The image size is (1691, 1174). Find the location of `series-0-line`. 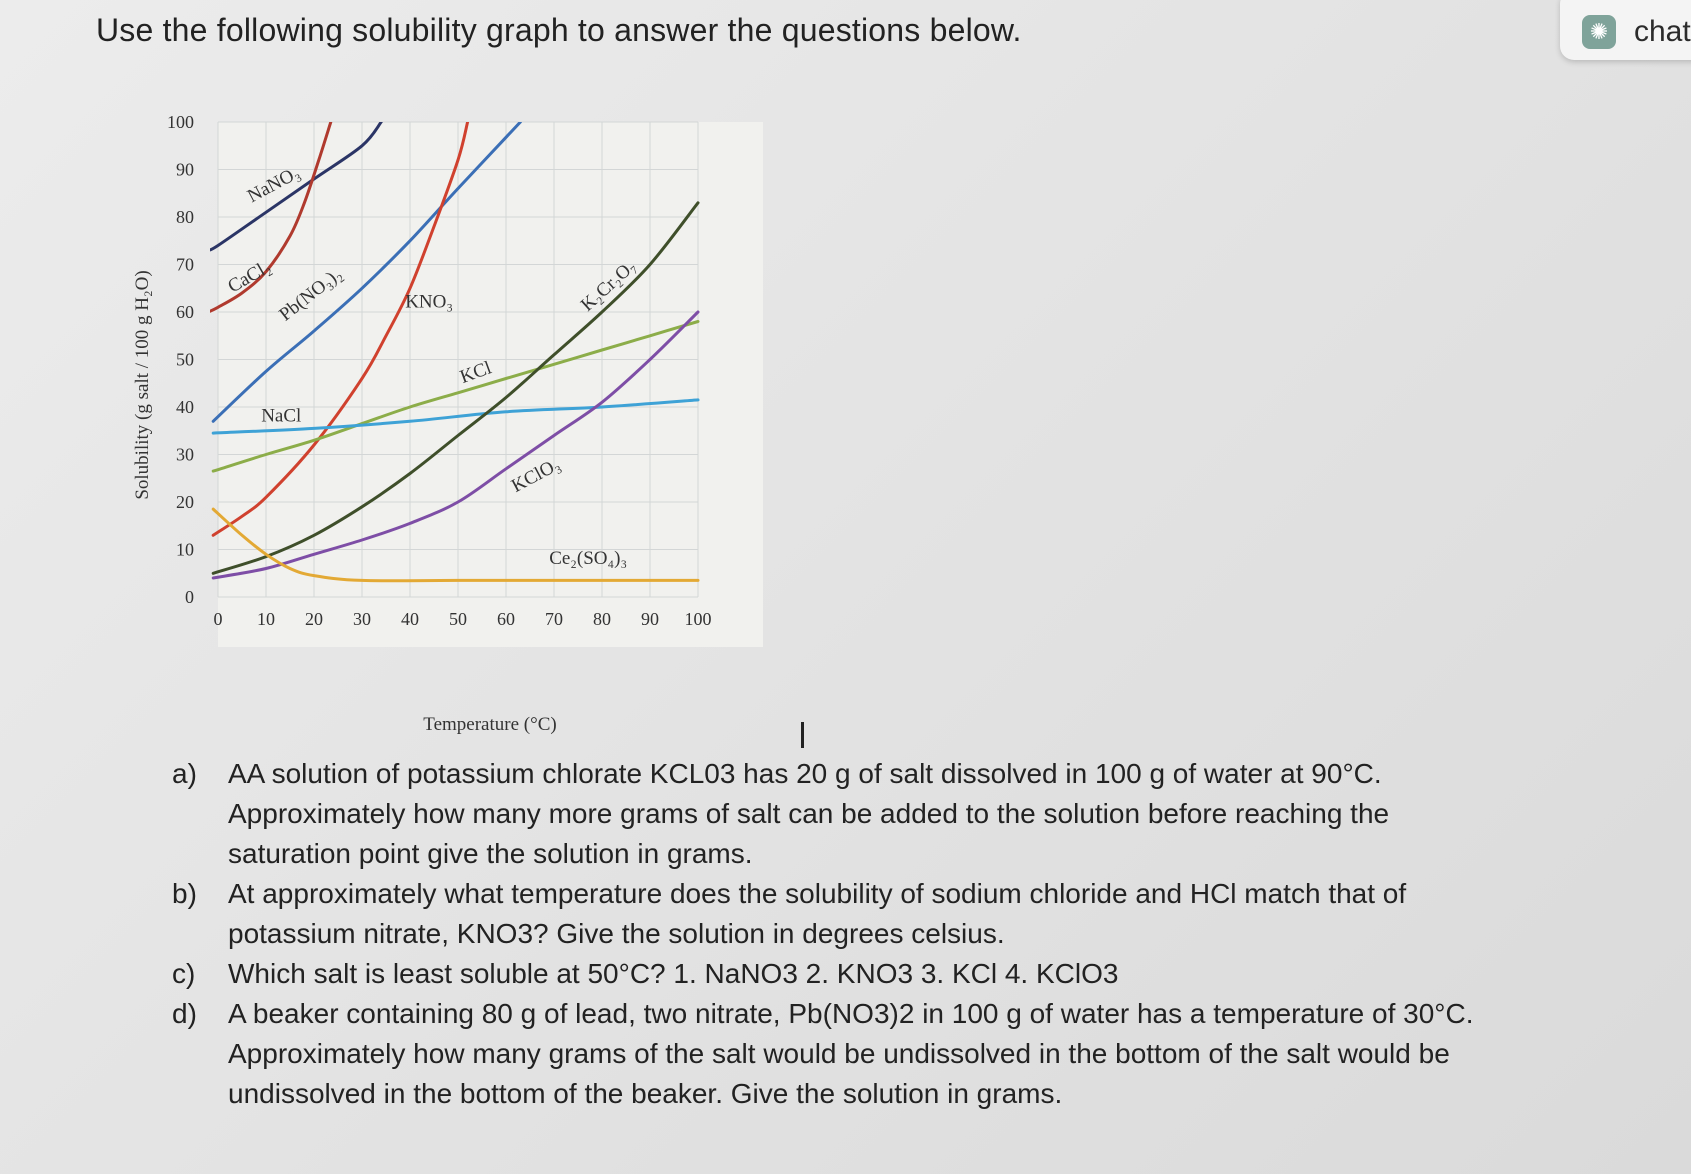

series-0-line is located at coordinates (296, 187).